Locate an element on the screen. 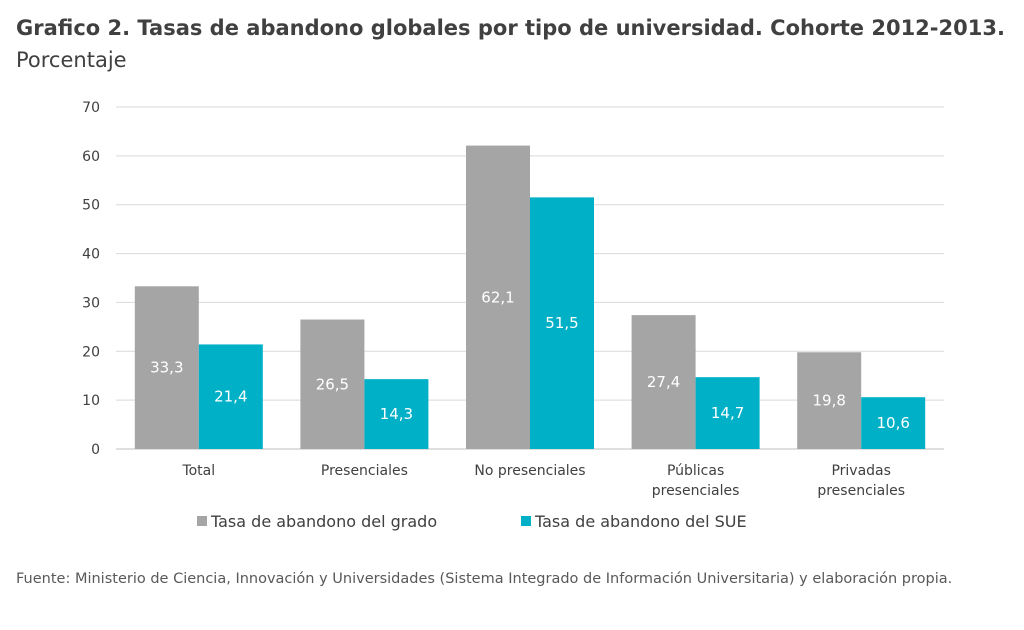 The image size is (1024, 630). data-label: 14,3 is located at coordinates (396, 414).